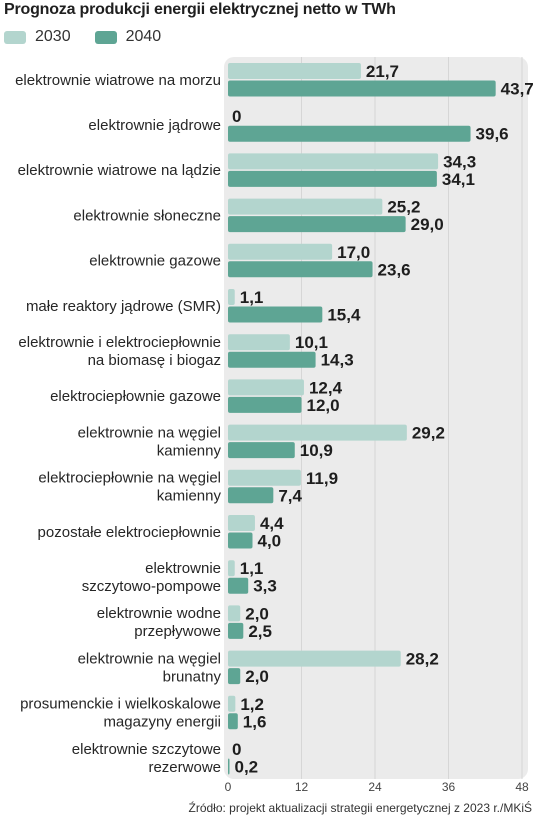 This screenshot has width=536, height=816. Describe the element at coordinates (184, 767) in the screenshot. I see `category-label-line: rezerwowe` at that location.